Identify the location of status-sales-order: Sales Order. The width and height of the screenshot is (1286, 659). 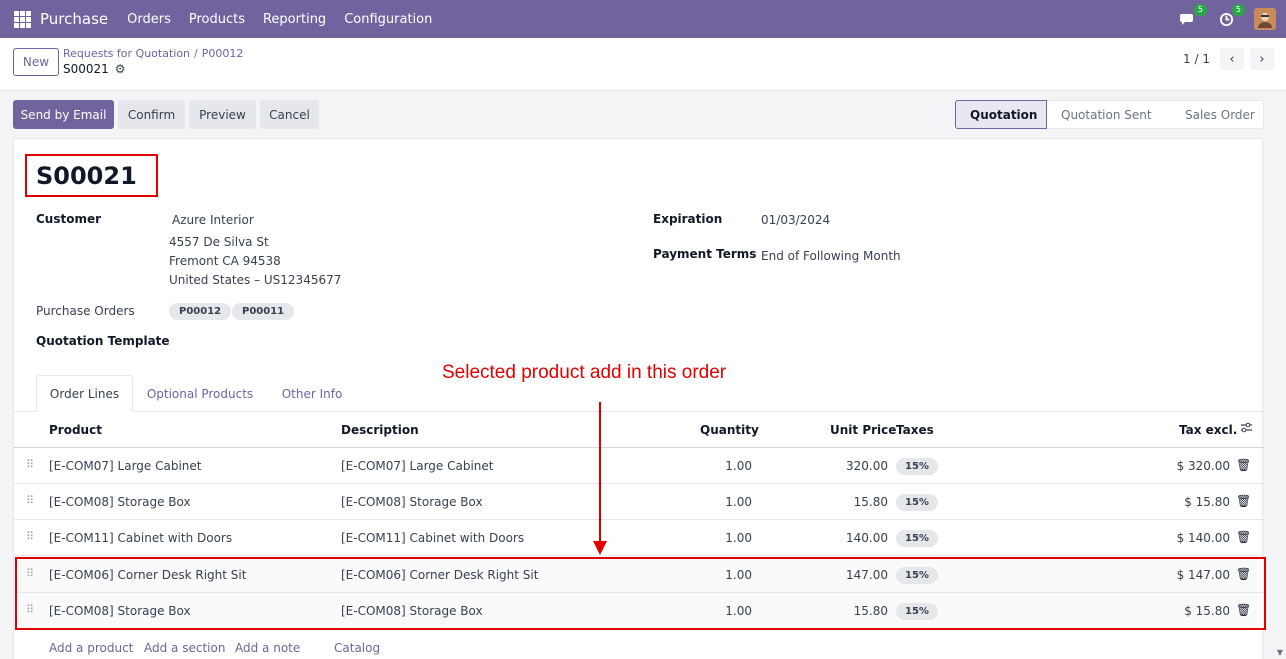
(1216, 114).